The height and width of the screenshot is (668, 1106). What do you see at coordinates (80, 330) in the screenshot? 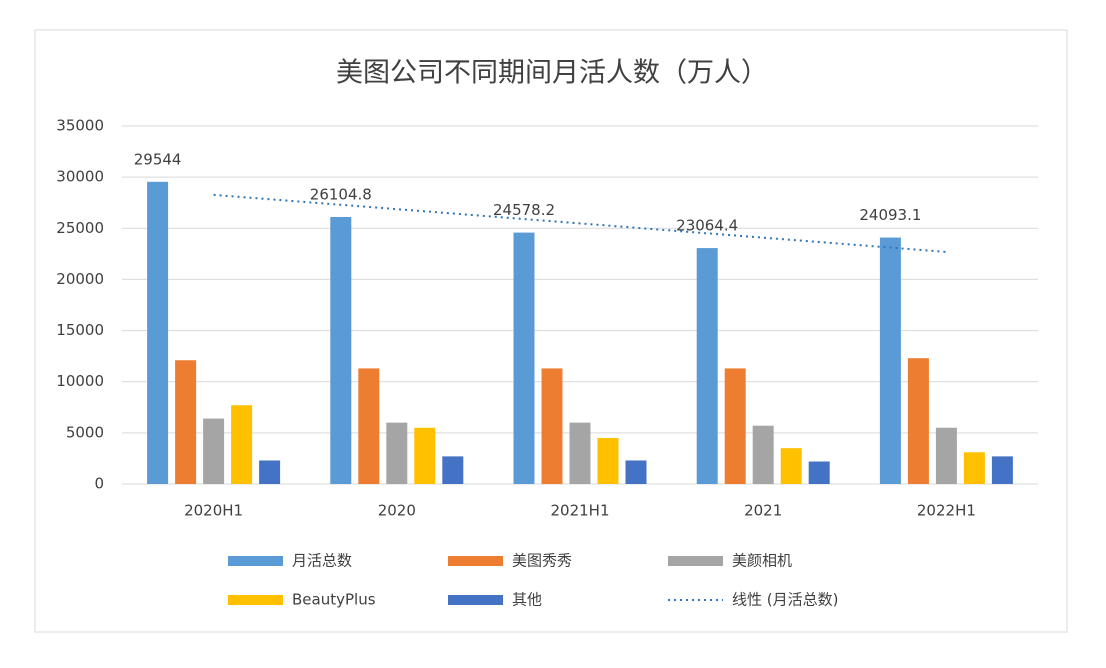
I see `y-tick-label: 15000` at bounding box center [80, 330].